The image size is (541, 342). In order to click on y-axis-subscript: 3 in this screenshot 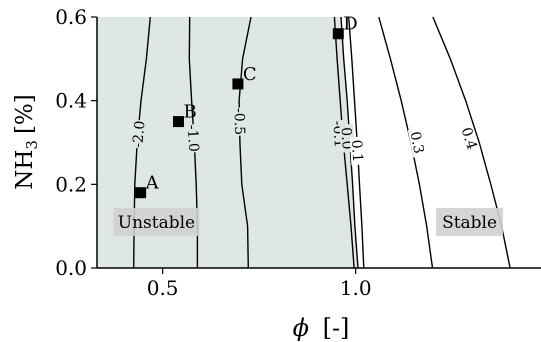, I will do `click(32, 145)`.